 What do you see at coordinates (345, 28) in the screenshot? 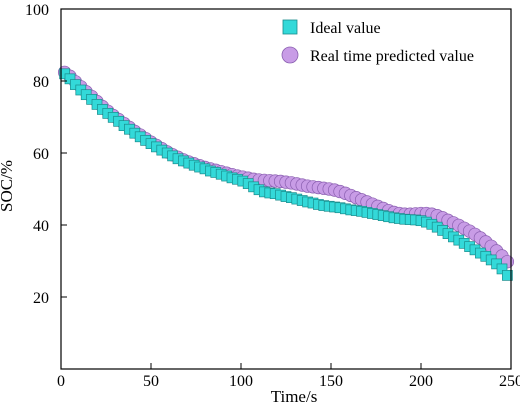
I see `legend-label-ideal: Ideal value` at bounding box center [345, 28].